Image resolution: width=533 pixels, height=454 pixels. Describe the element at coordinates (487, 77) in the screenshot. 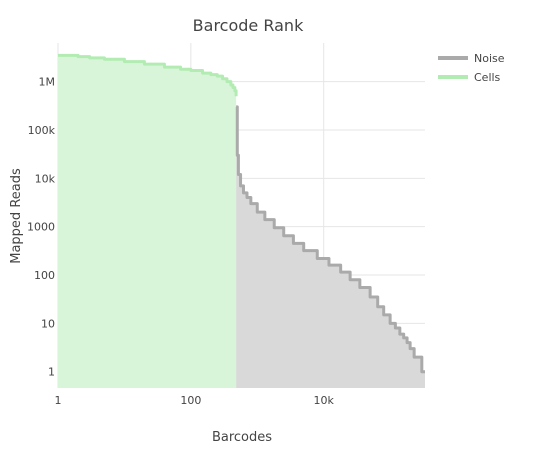

I see `legend-label-cells: Cells` at that location.